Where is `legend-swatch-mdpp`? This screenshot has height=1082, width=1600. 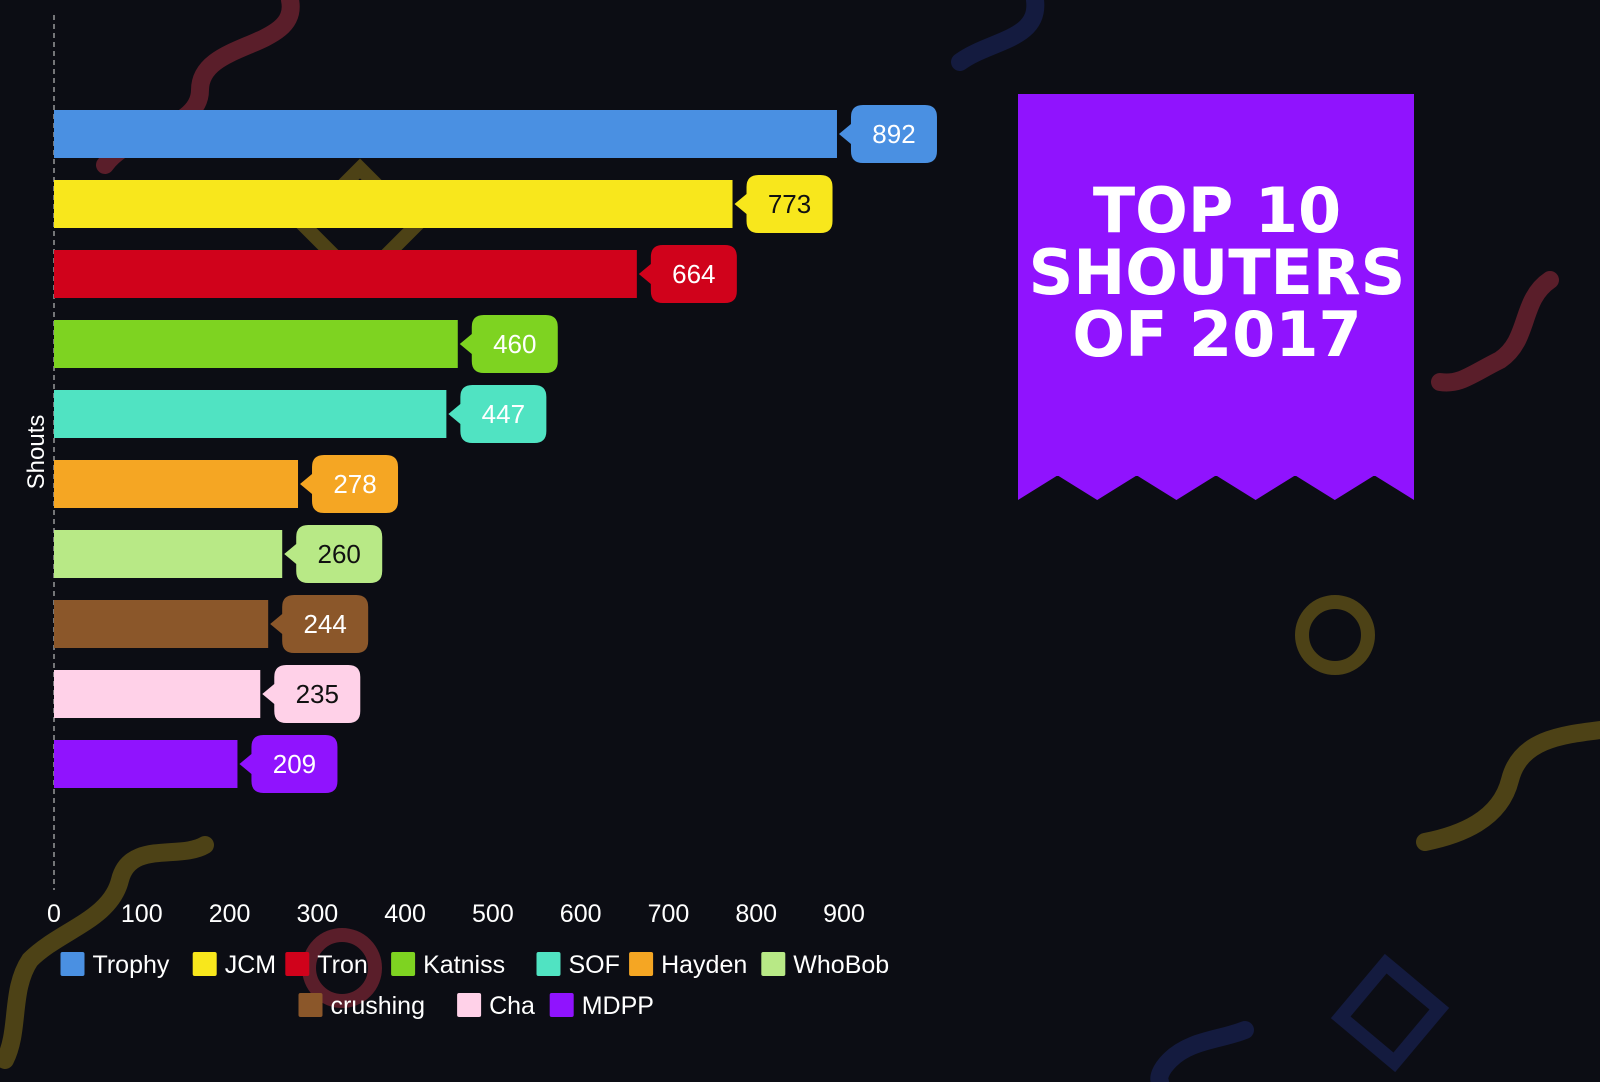
legend-swatch-mdpp is located at coordinates (561, 1005).